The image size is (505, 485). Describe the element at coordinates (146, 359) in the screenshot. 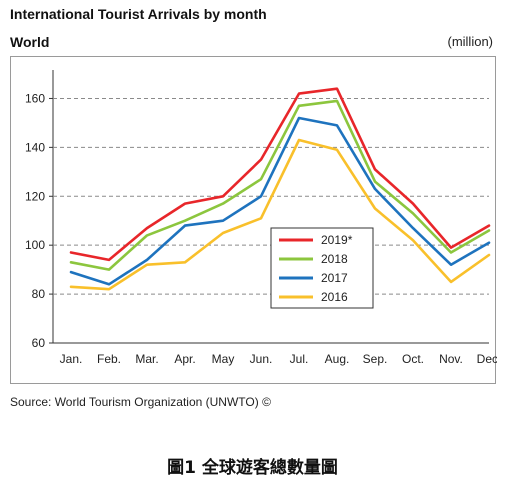

I see `x-tick-label-mar: Mar.` at that location.